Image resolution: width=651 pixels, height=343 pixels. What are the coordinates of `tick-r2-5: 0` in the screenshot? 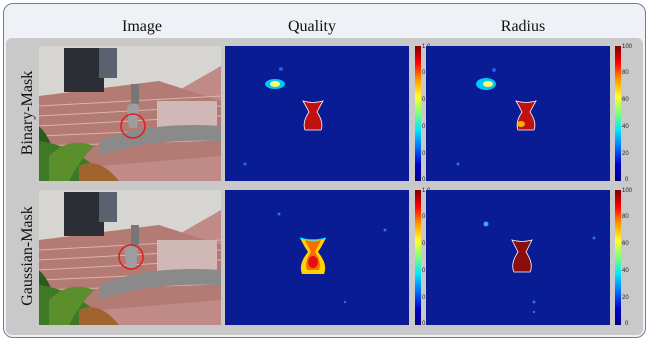 It's located at (627, 324).